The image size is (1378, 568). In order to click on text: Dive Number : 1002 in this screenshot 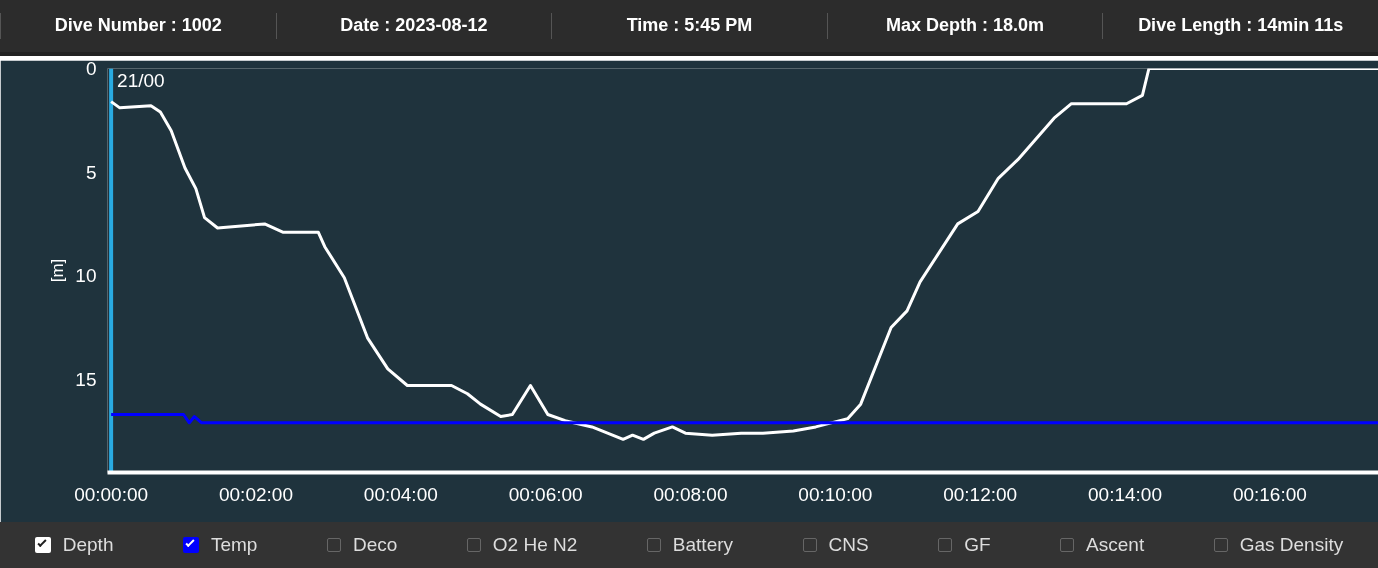, I will do `click(138, 26)`.